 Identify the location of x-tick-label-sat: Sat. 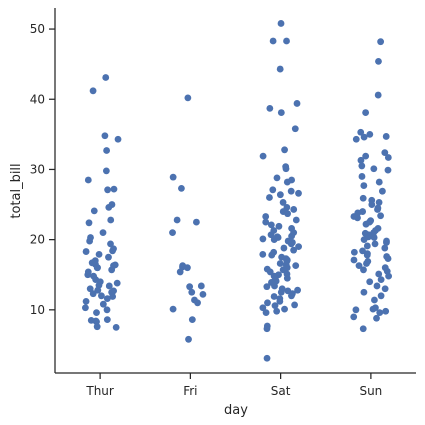
(281, 391).